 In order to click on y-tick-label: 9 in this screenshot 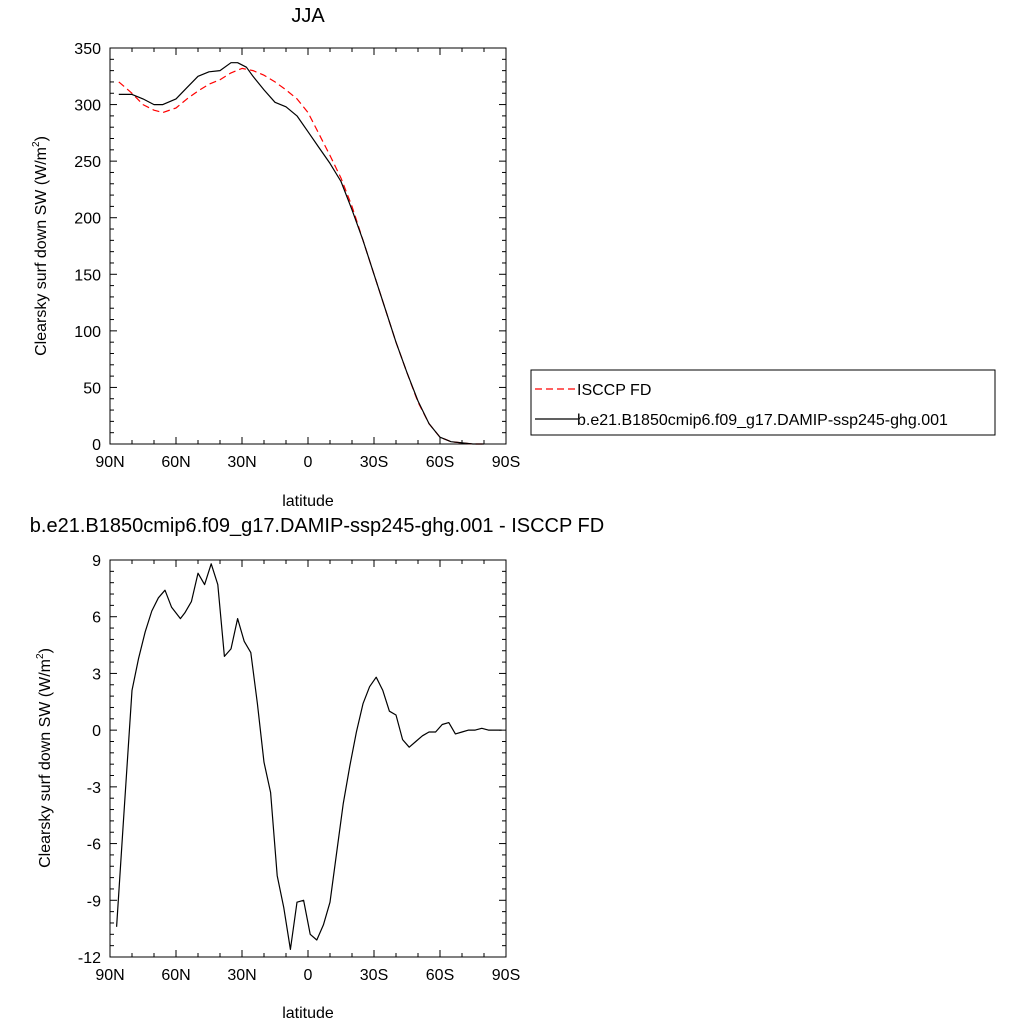, I will do `click(96, 561)`.